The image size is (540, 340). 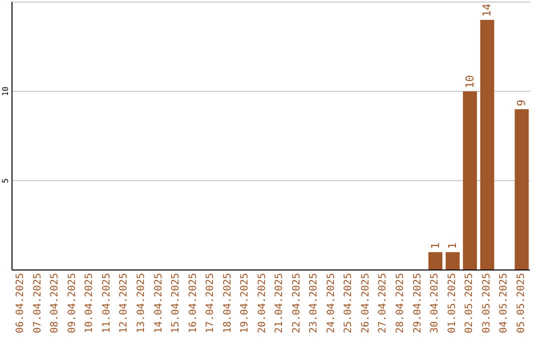 What do you see at coordinates (38, 303) in the screenshot?
I see `x-tick-label: 07.04.2025` at bounding box center [38, 303].